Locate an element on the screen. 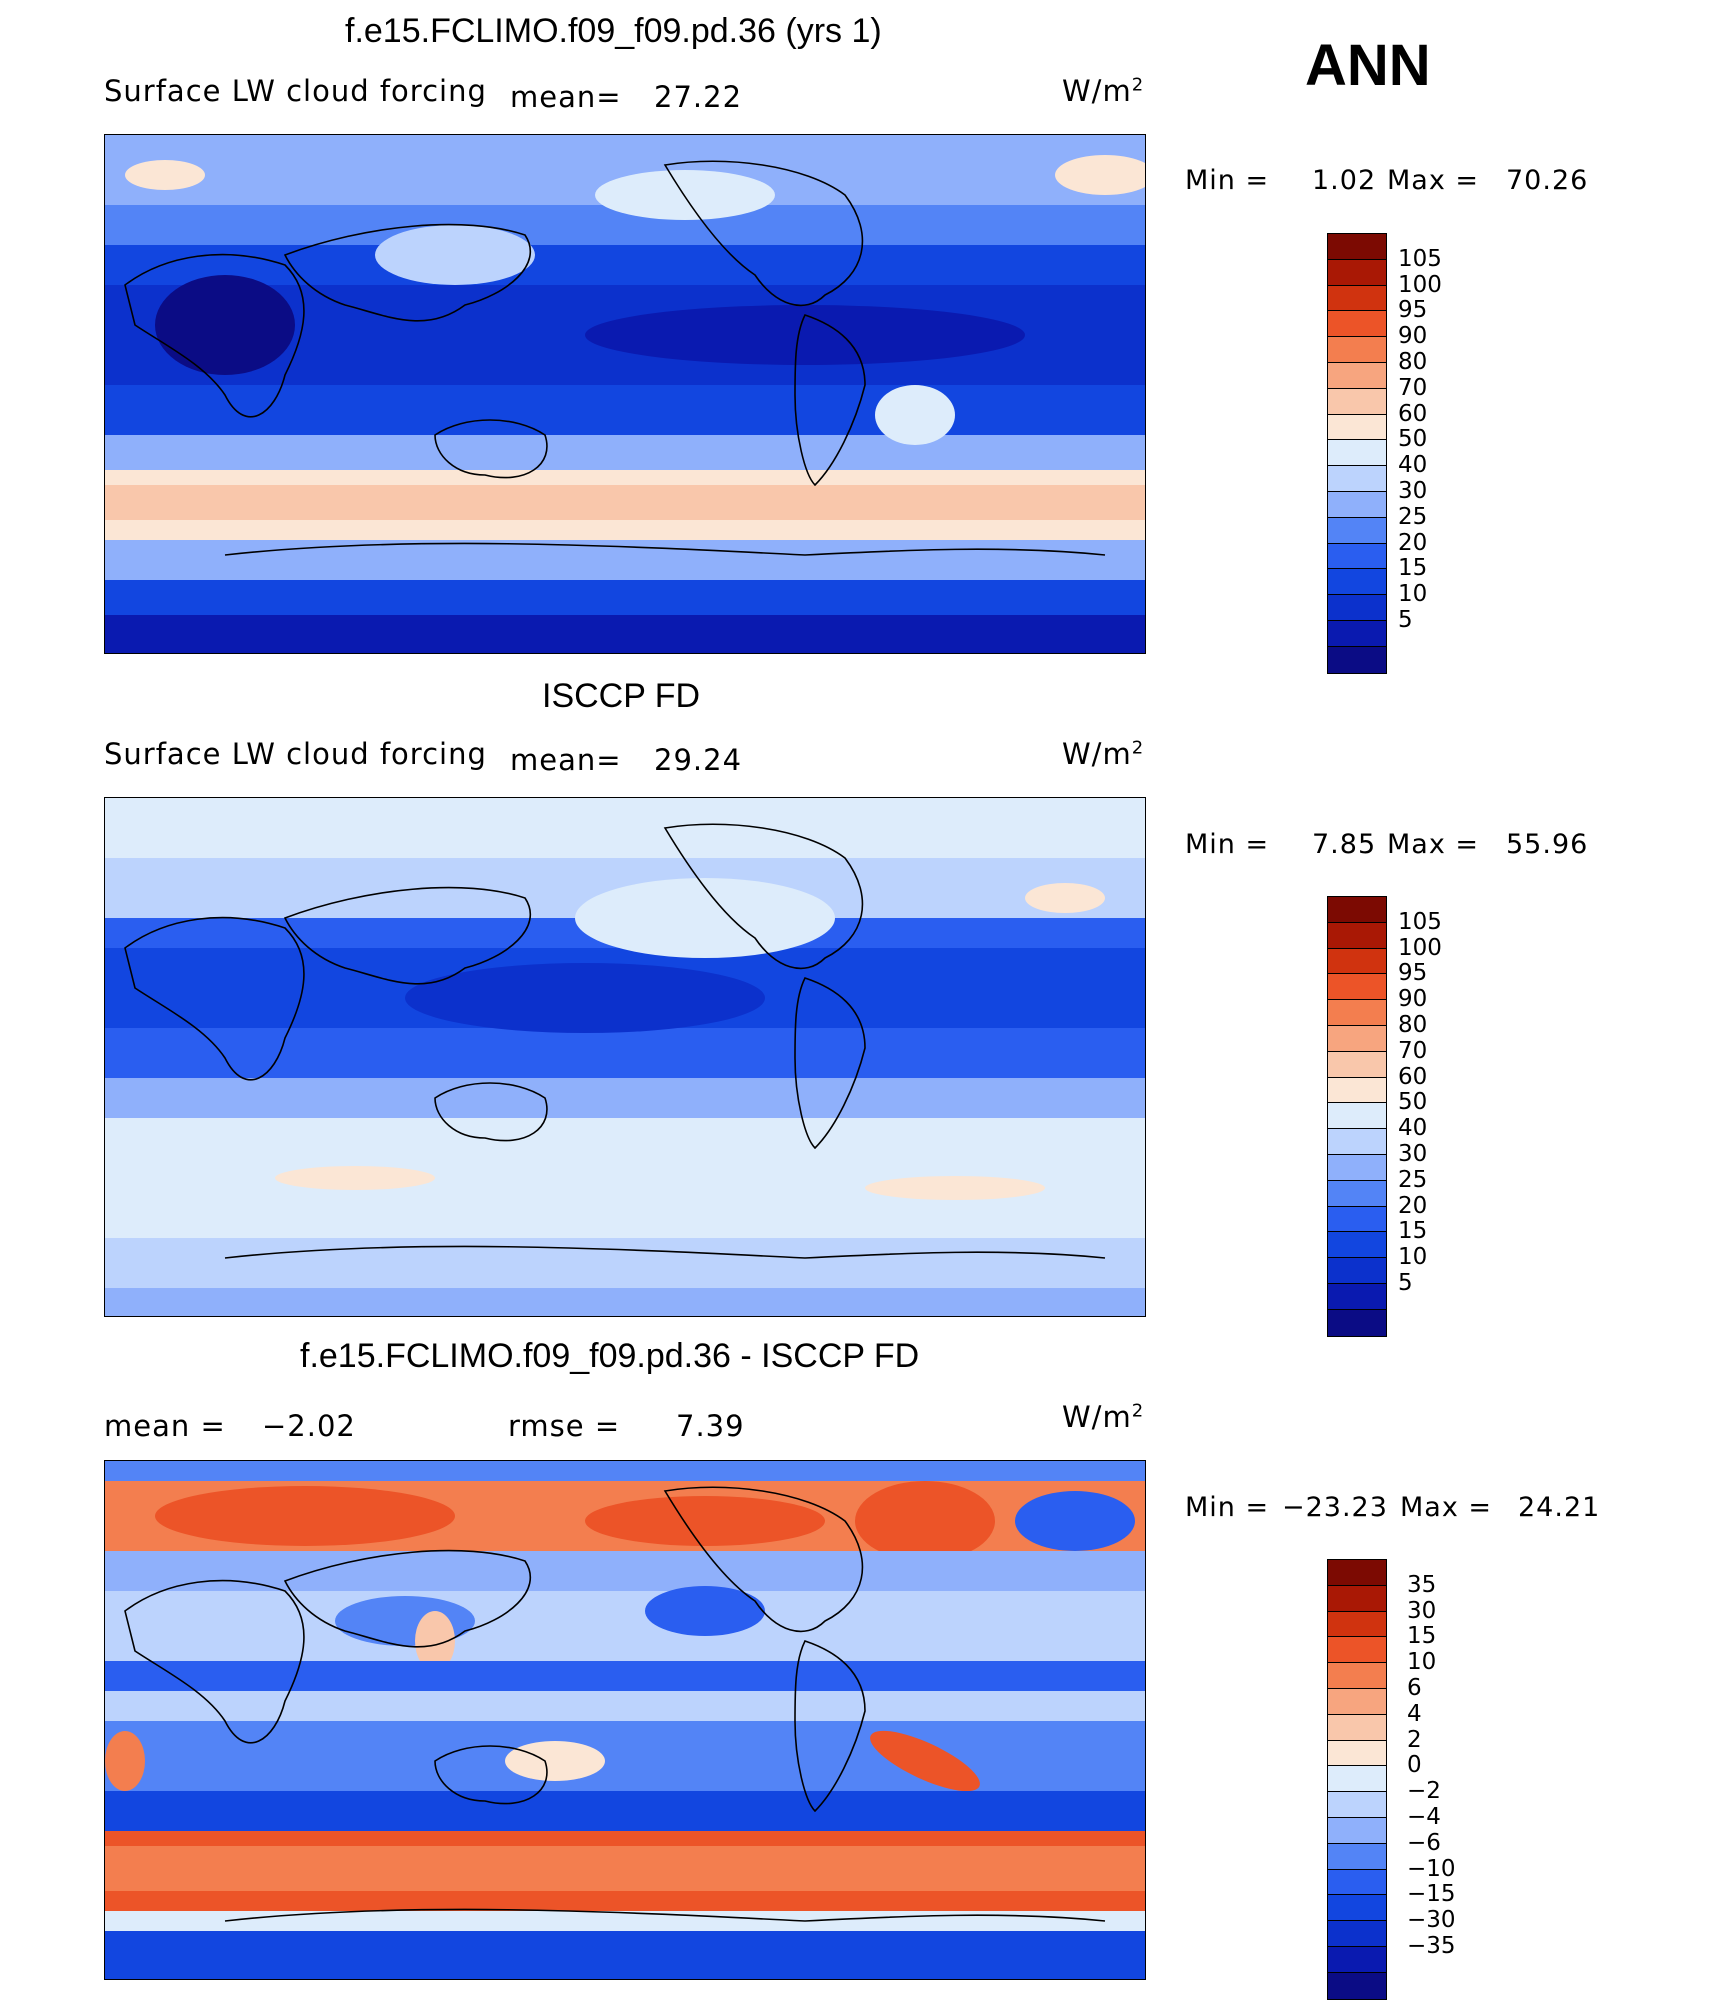  colorbar-level-label: −2 is located at coordinates (1424, 1791).